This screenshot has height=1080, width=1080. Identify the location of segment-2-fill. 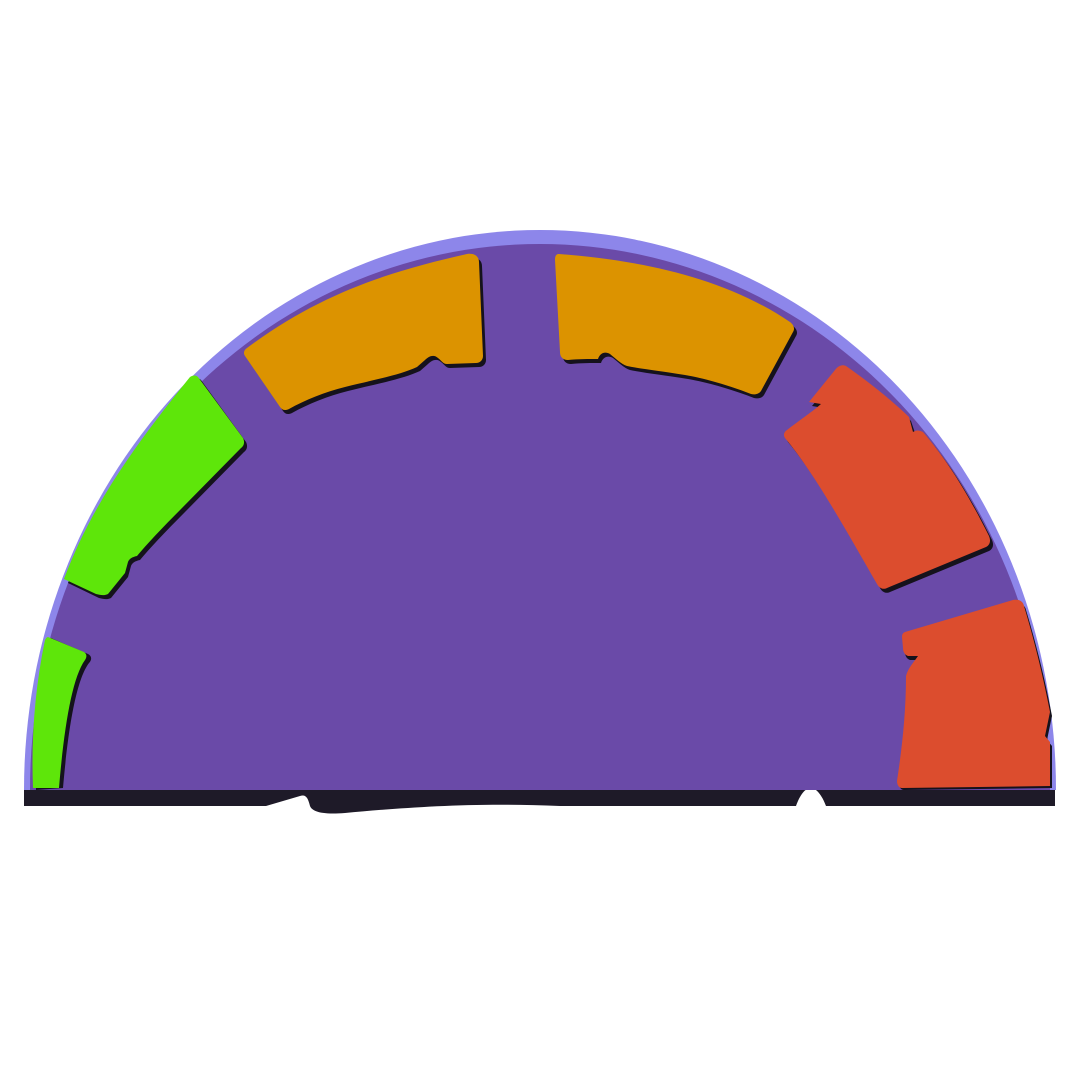
(154, 485).